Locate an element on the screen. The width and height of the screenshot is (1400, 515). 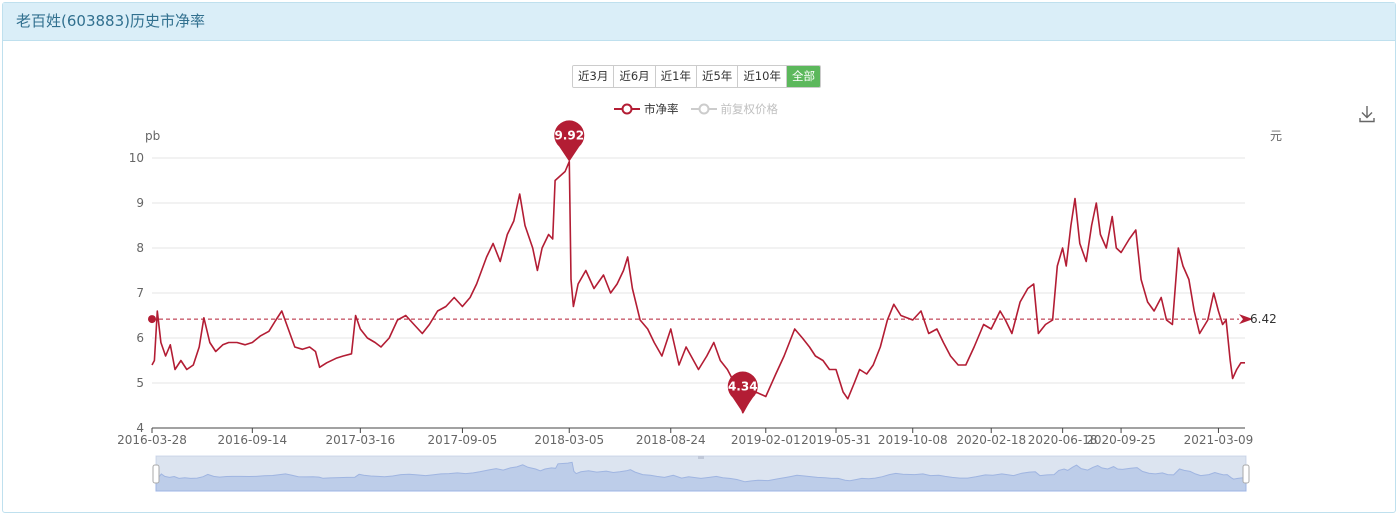
range-button-5y: 近5年 is located at coordinates (717, 76).